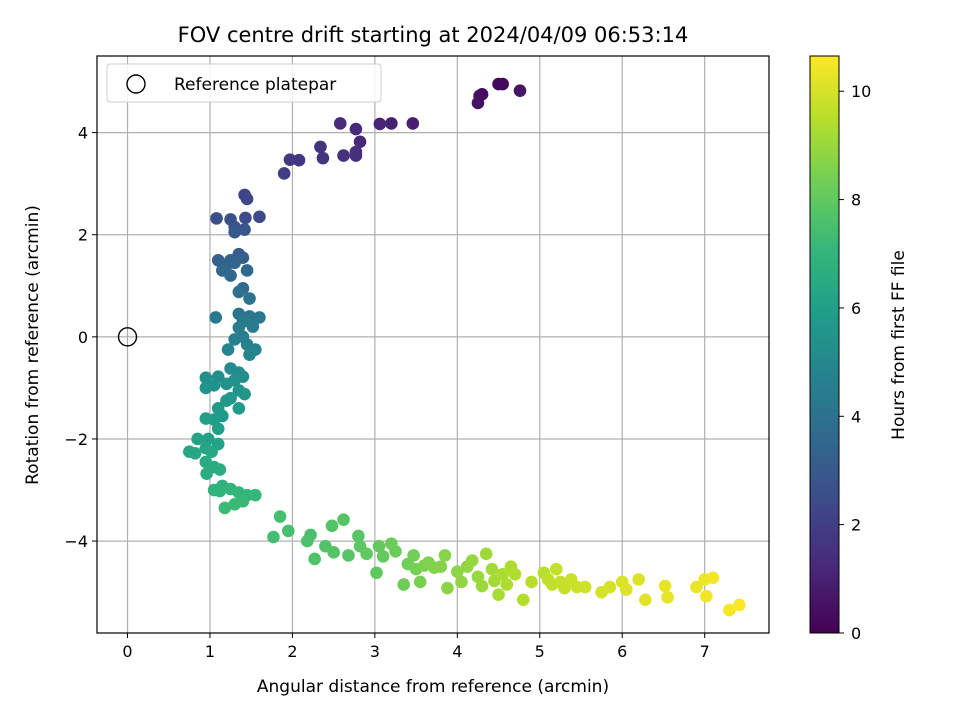  What do you see at coordinates (856, 200) in the screenshot?
I see `colorbar-tick-label: 8` at bounding box center [856, 200].